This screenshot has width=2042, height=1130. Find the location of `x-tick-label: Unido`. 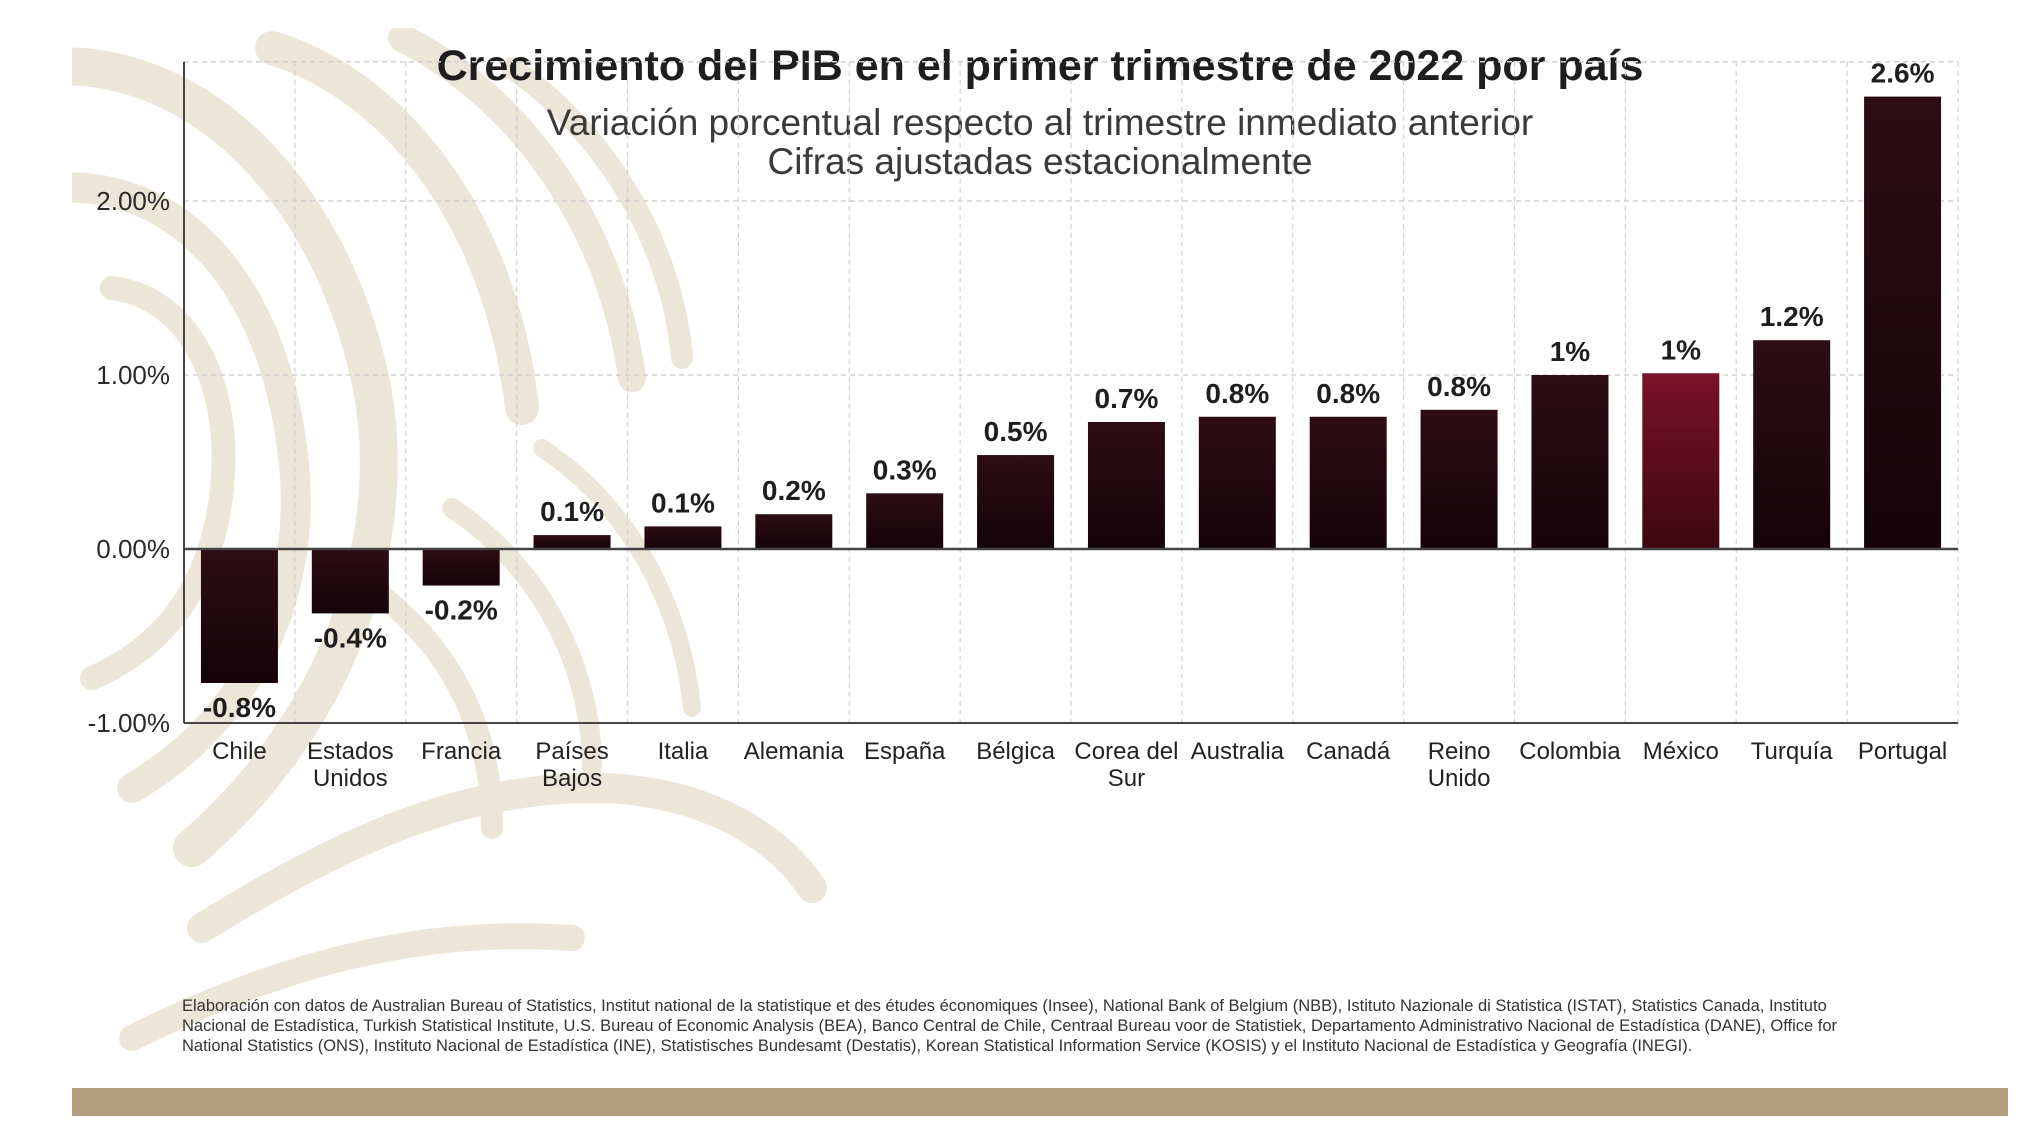

x-tick-label: Unido is located at coordinates (1459, 778).